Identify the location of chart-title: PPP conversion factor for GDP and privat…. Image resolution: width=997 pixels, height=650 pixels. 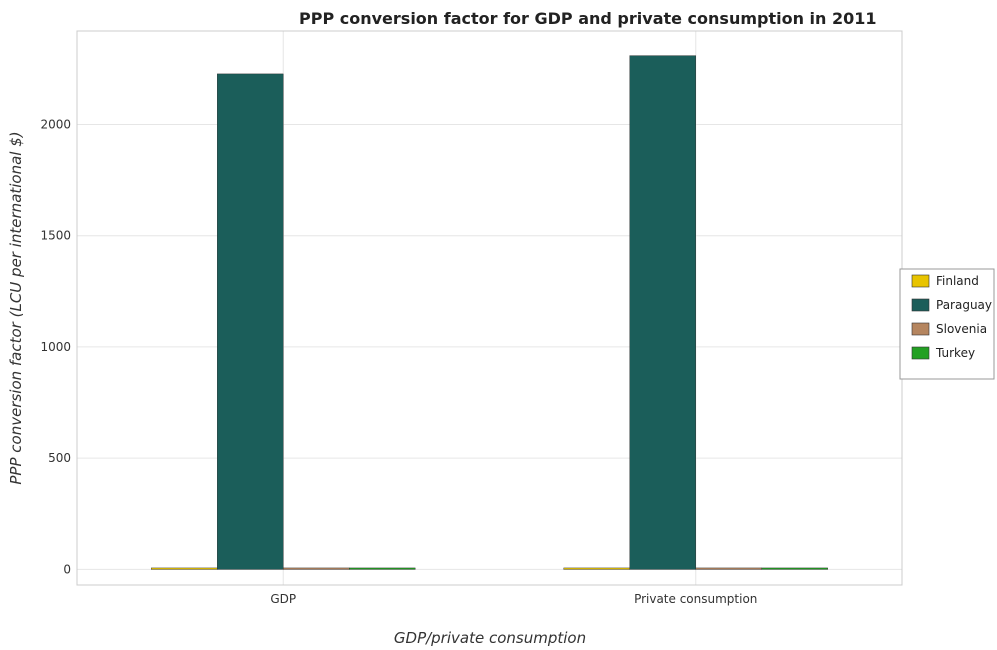
(588, 18).